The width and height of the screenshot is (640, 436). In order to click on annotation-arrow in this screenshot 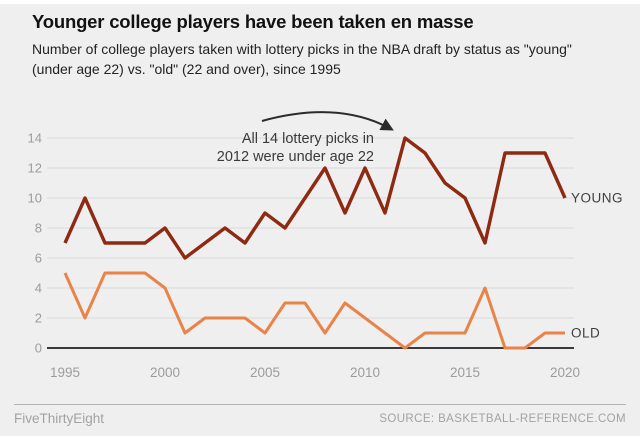, I will do `click(327, 121)`.